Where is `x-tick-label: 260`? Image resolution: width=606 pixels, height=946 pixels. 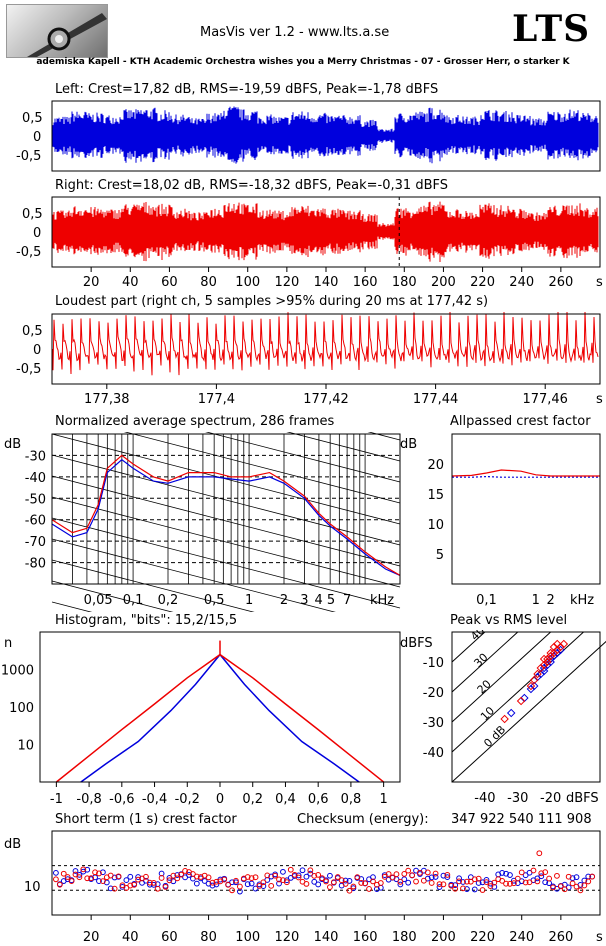
x-tick-label: 260 is located at coordinates (560, 282).